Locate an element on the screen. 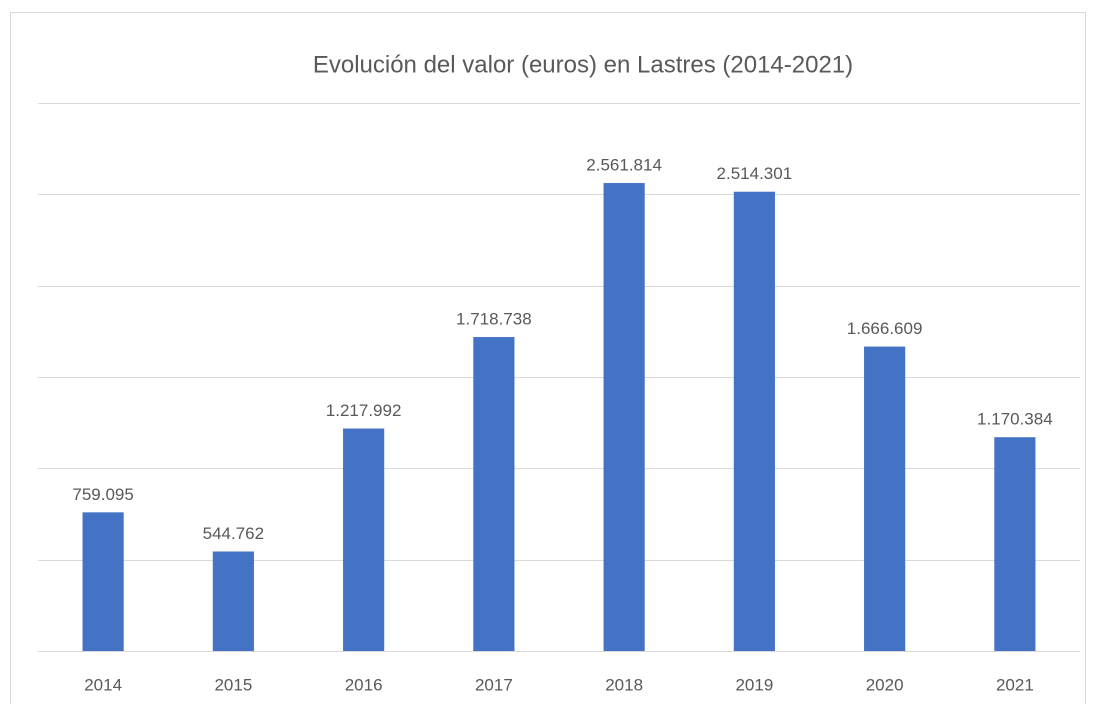 The image size is (1097, 704). x-tick-label: 2017 is located at coordinates (494, 684).